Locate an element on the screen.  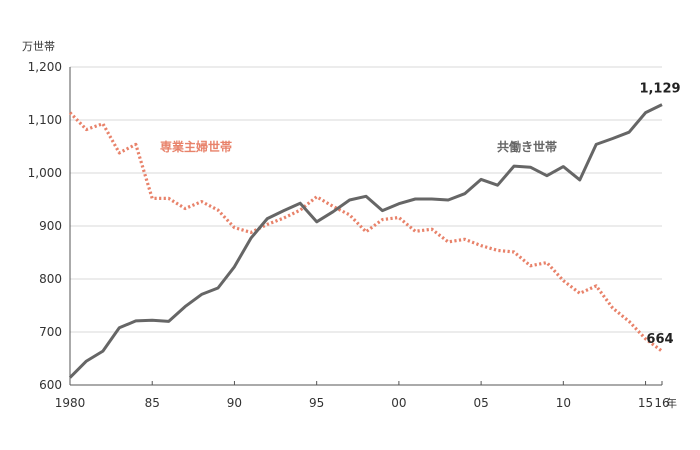
y-tick-label: 900 is located at coordinates (50, 226).